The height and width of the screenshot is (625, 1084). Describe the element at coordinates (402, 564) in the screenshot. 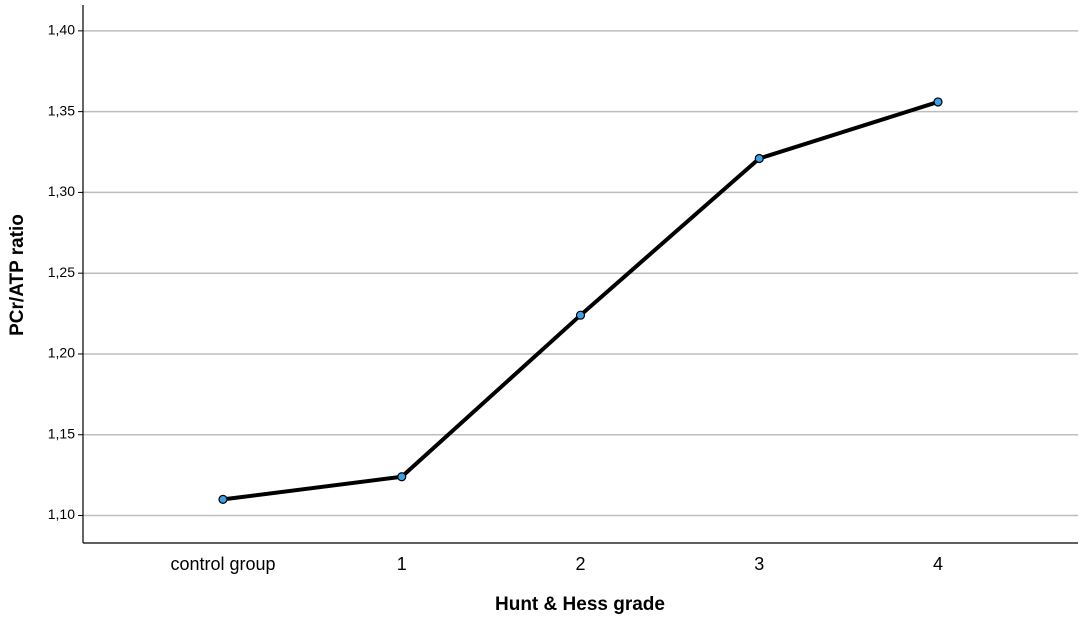

I see `x-tick-label: 1` at that location.